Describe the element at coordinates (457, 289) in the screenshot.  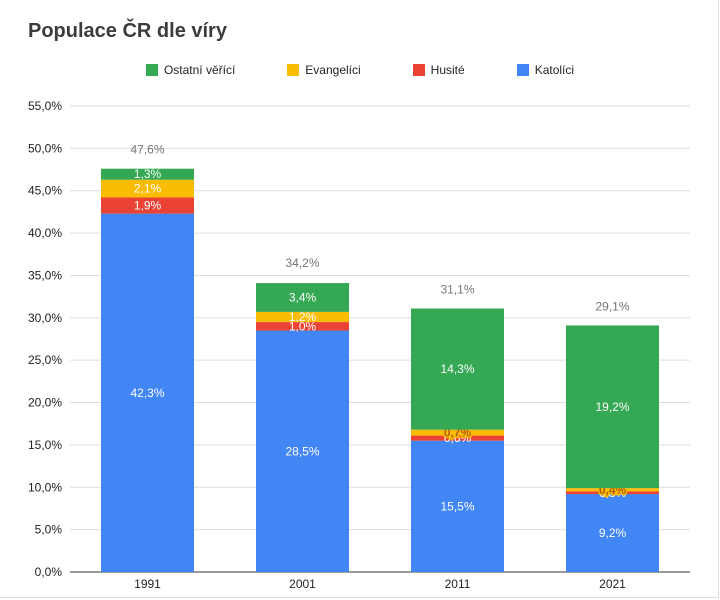
I see `total-label: 31,1%` at that location.